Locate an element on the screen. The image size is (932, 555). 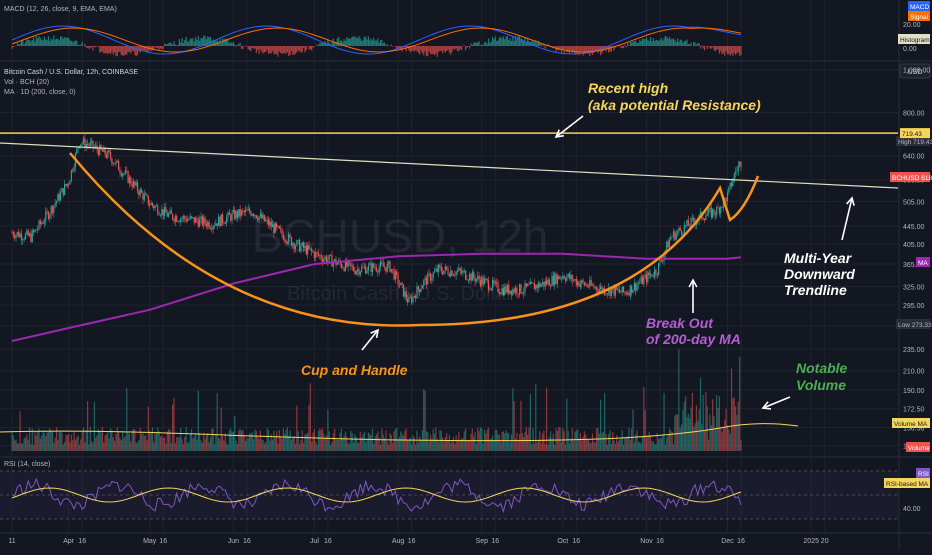
x-tick-label: 16 is located at coordinates (82, 541).